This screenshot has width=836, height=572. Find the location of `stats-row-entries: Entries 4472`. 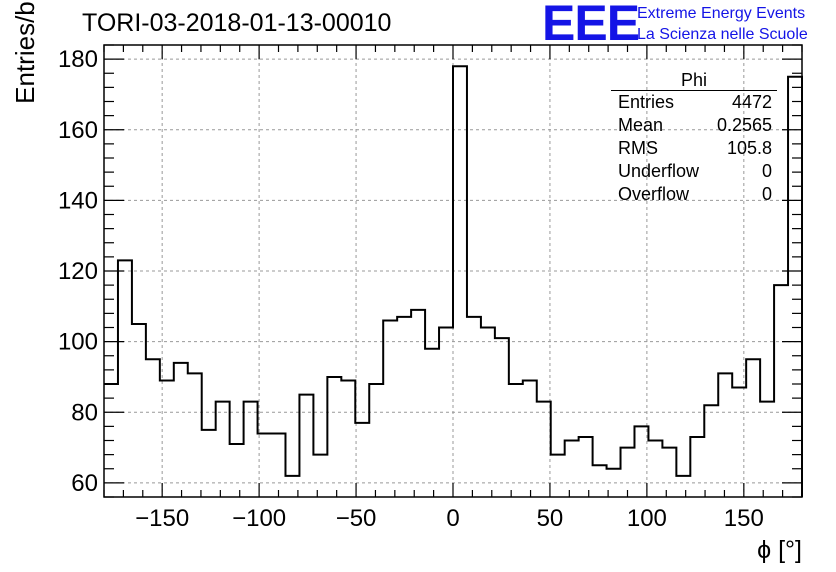

stats-row-entries: Entries 4472 is located at coordinates (694, 102).